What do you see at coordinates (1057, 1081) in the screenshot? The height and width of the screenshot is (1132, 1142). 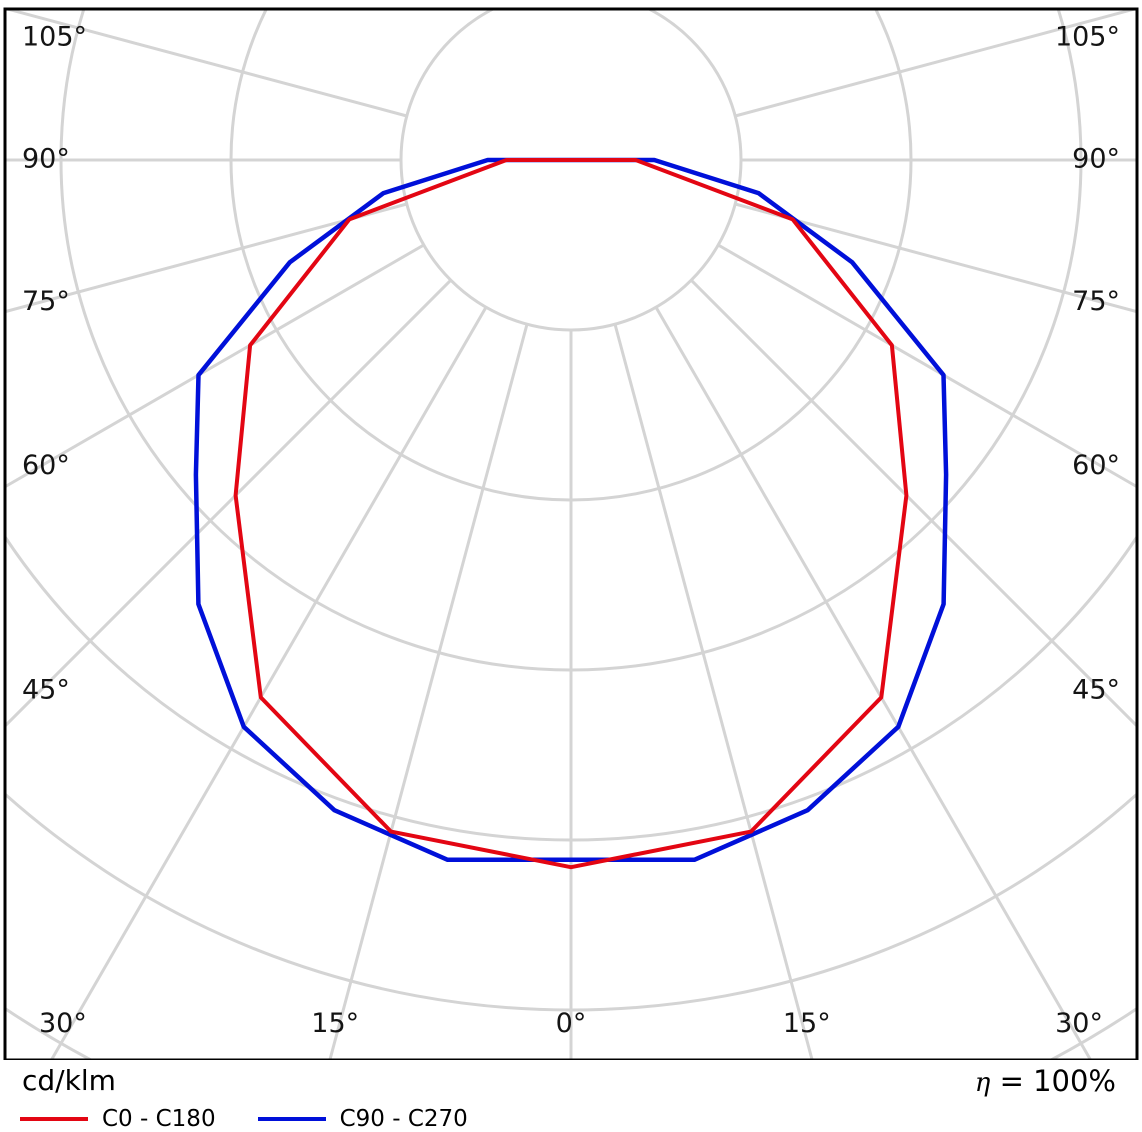 I see `eta-value: = 100%` at bounding box center [1057, 1081].